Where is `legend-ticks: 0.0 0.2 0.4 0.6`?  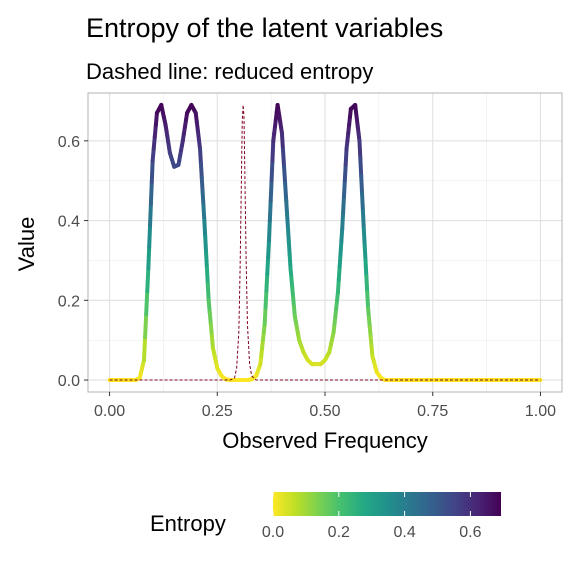 legend-ticks: 0.0 0.2 0.4 0.6 is located at coordinates (372, 516).